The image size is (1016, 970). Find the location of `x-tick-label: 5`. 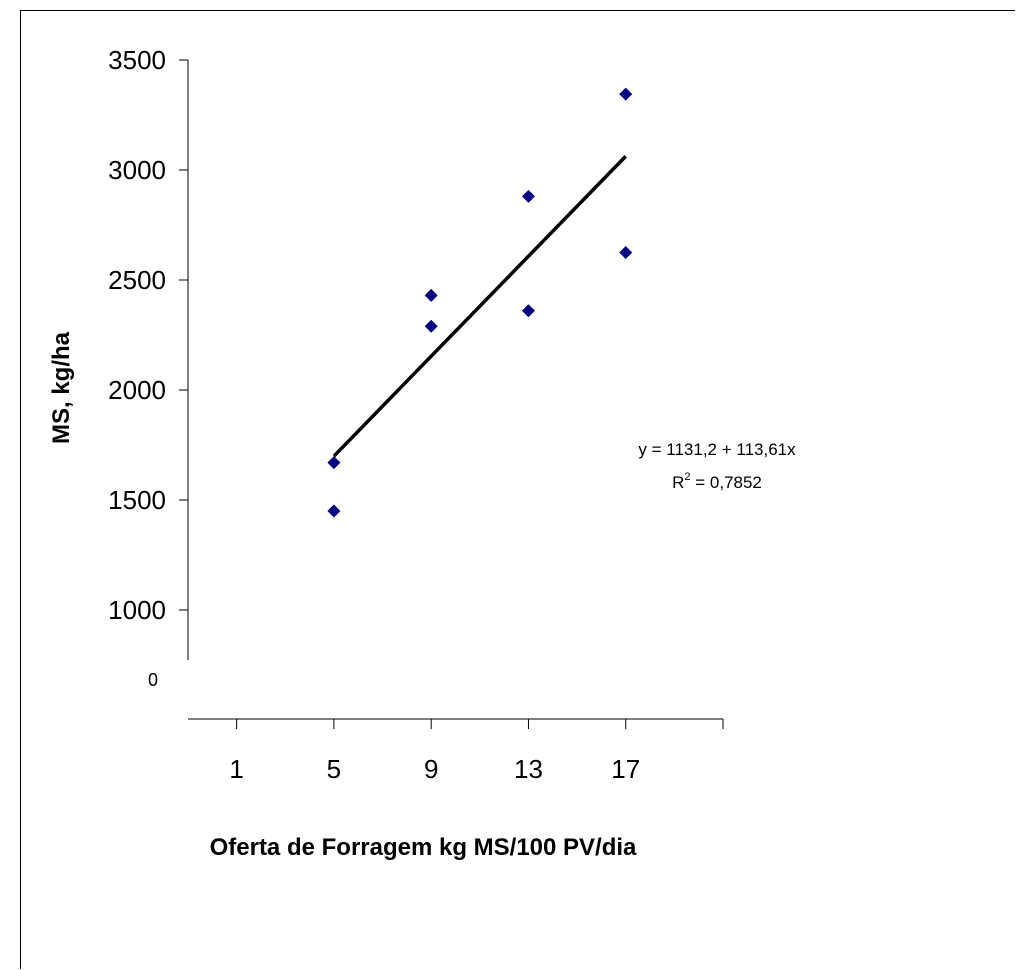

x-tick-label: 5 is located at coordinates (334, 769).